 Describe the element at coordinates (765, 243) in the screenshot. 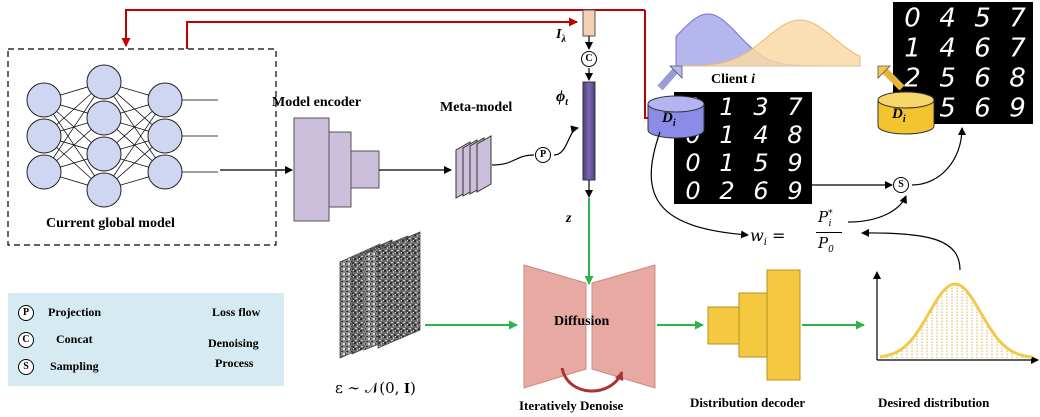

I see `weight-subscript: i` at that location.